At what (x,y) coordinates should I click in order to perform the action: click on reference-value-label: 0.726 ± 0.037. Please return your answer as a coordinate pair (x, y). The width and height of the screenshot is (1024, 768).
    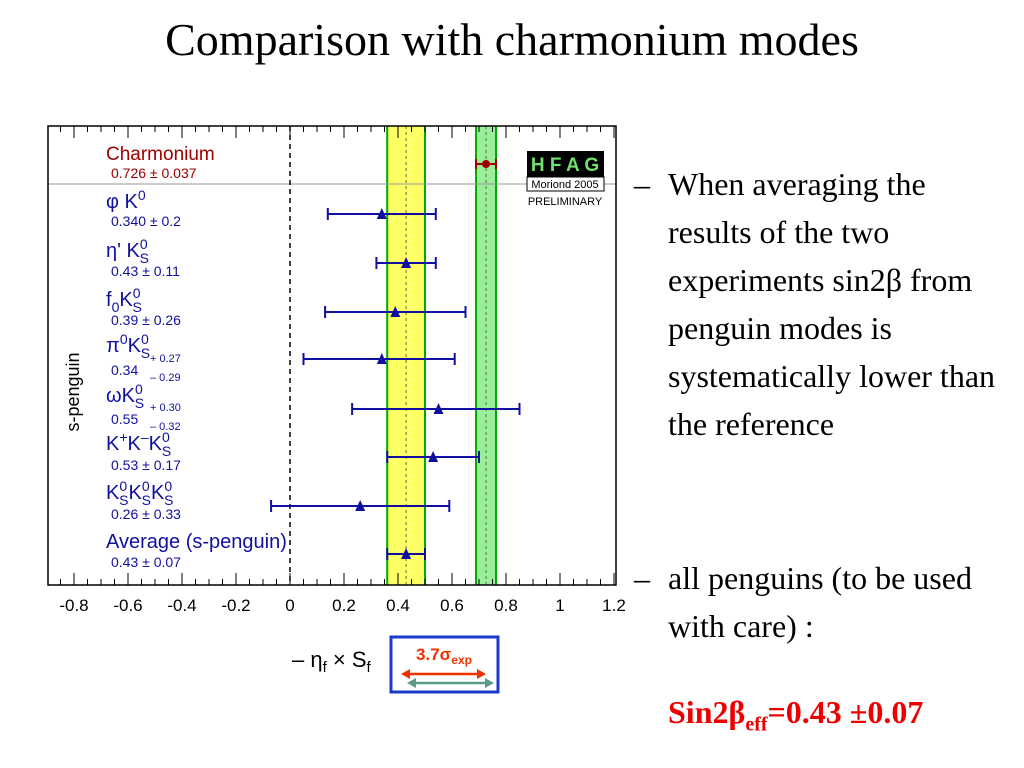
    Looking at the image, I should click on (154, 173).